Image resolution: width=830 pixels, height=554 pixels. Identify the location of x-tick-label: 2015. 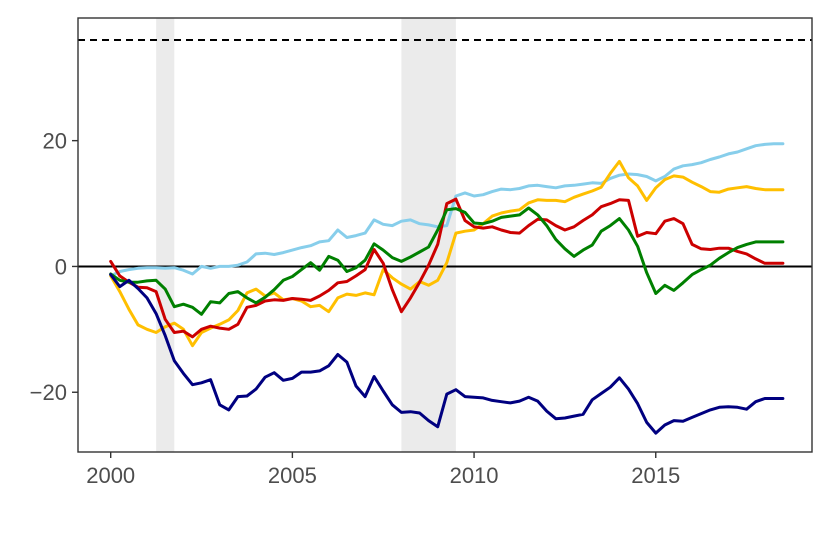
(655, 475).